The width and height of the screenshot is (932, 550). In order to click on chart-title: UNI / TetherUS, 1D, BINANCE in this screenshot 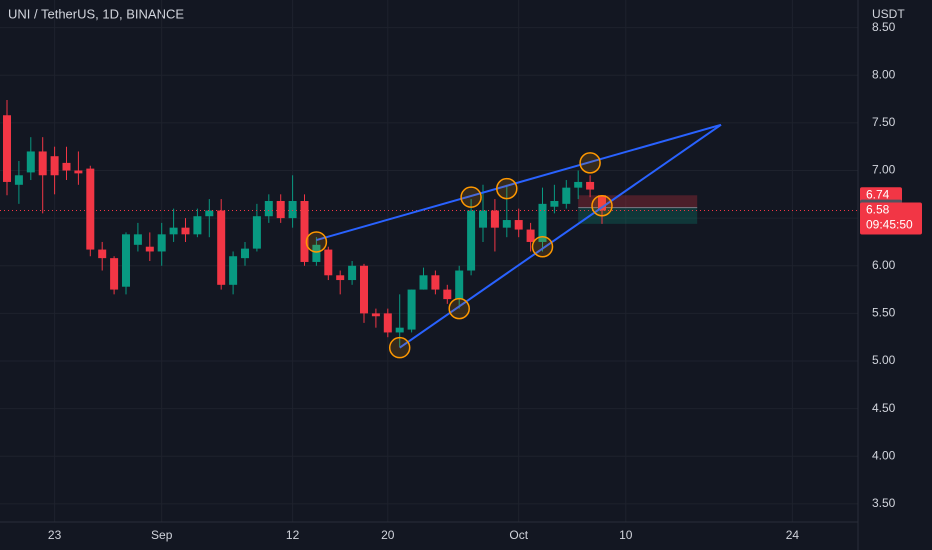, I will do `click(96, 13)`.